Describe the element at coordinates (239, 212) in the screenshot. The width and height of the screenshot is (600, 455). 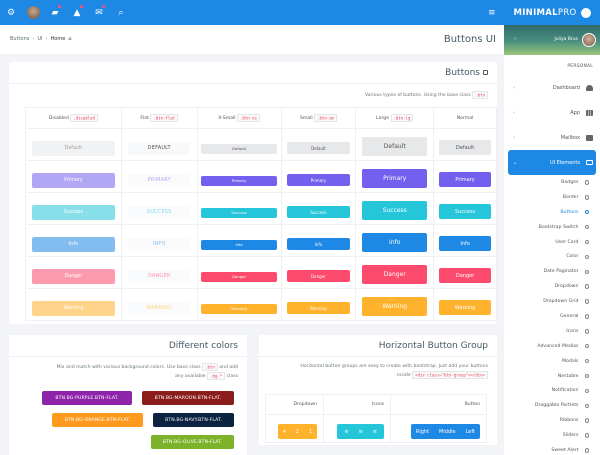
I see `success-xs-button: Success` at that location.